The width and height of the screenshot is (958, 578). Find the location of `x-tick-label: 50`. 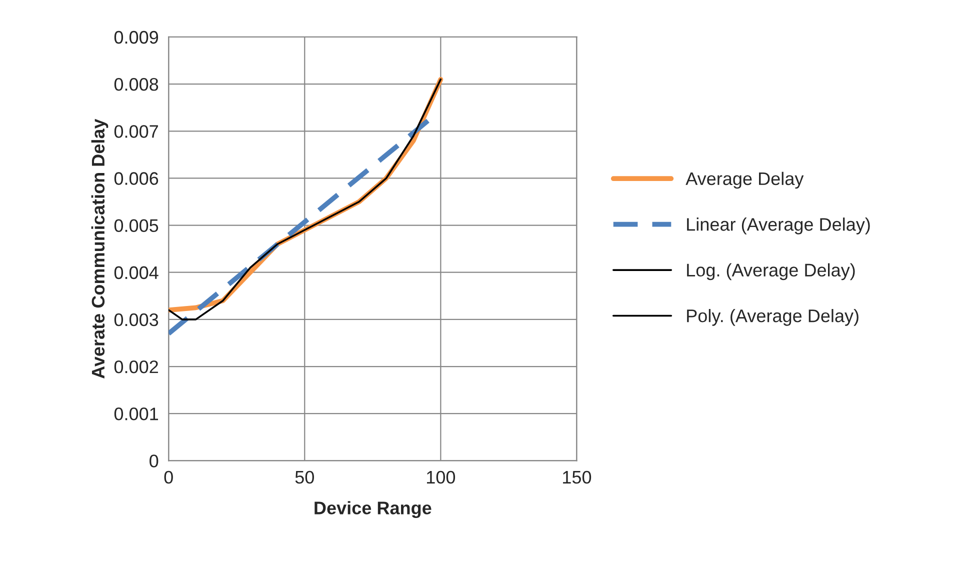

x-tick-label: 50 is located at coordinates (304, 477).